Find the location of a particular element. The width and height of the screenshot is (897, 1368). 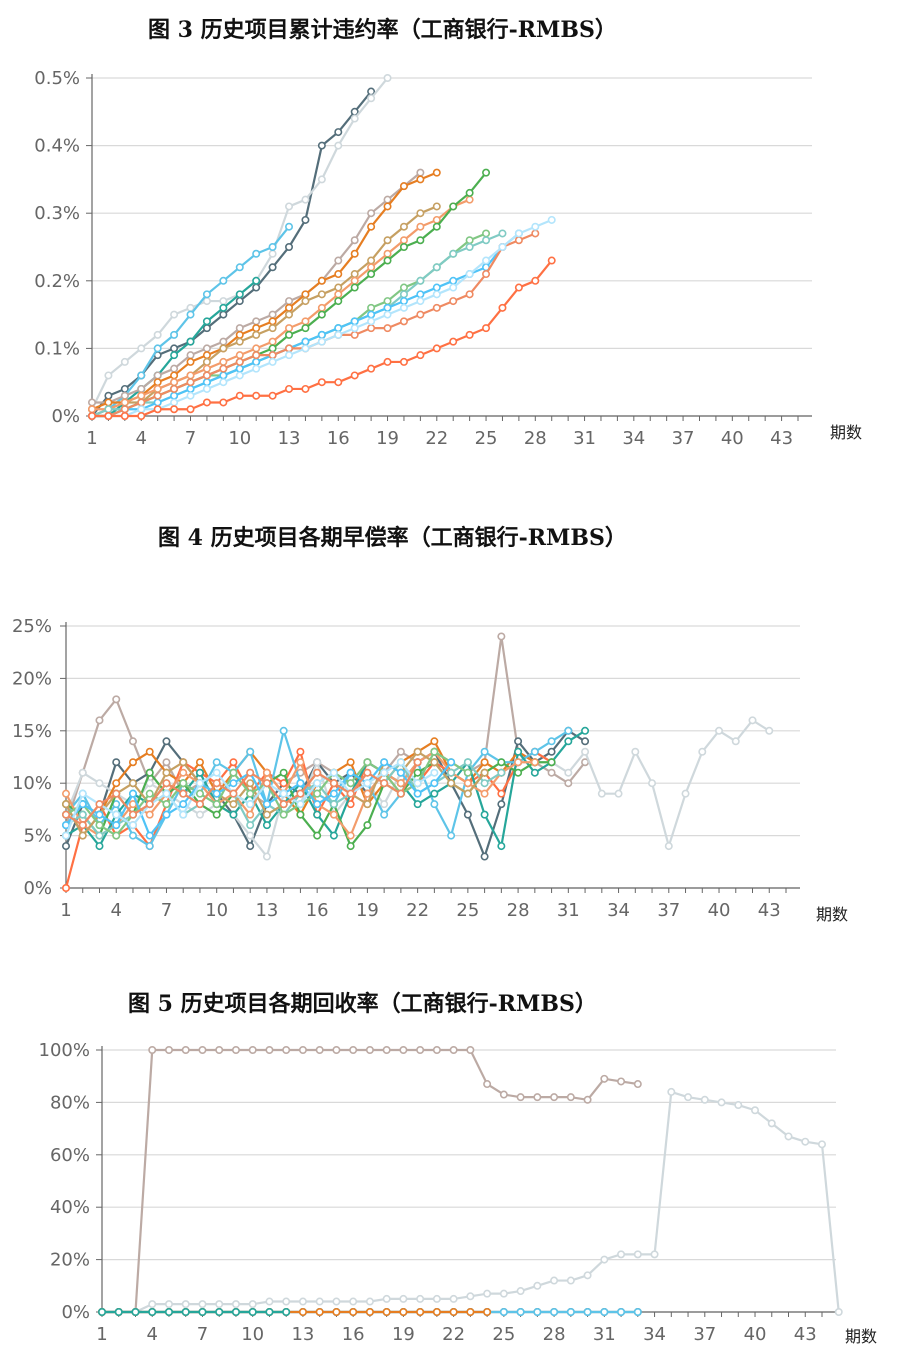

x-tick-label: 13 is located at coordinates (302, 1334).